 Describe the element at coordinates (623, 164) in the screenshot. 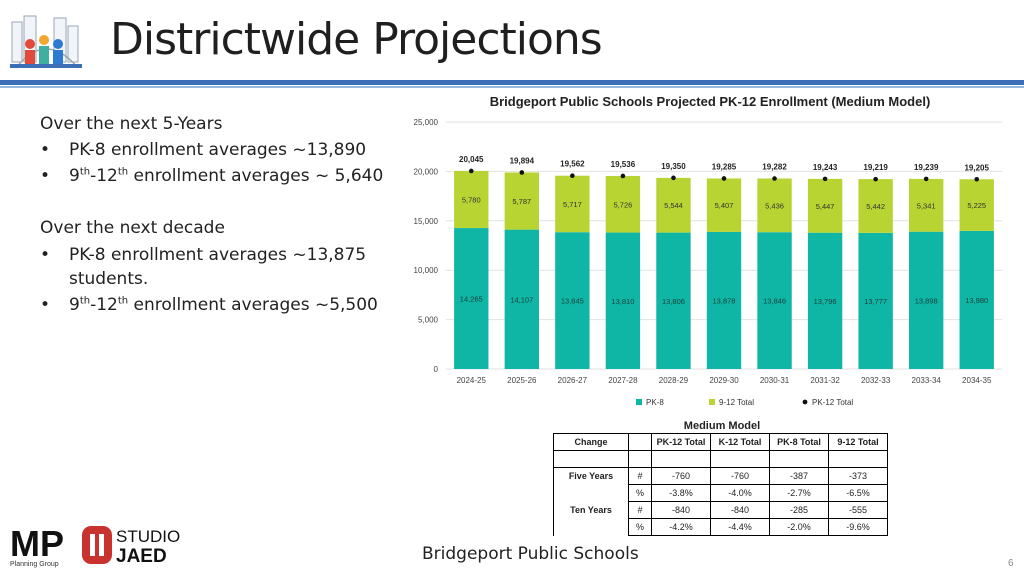

I see `data-label-total: 19,536` at that location.